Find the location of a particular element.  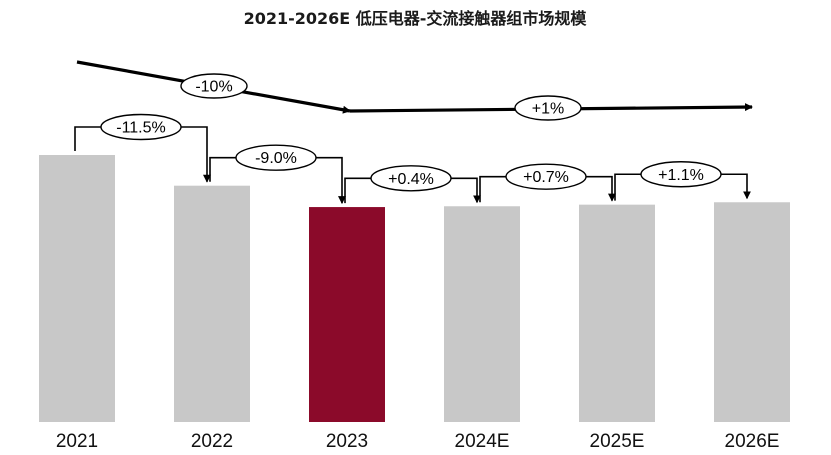

trend-label-1: -10% is located at coordinates (213, 87).